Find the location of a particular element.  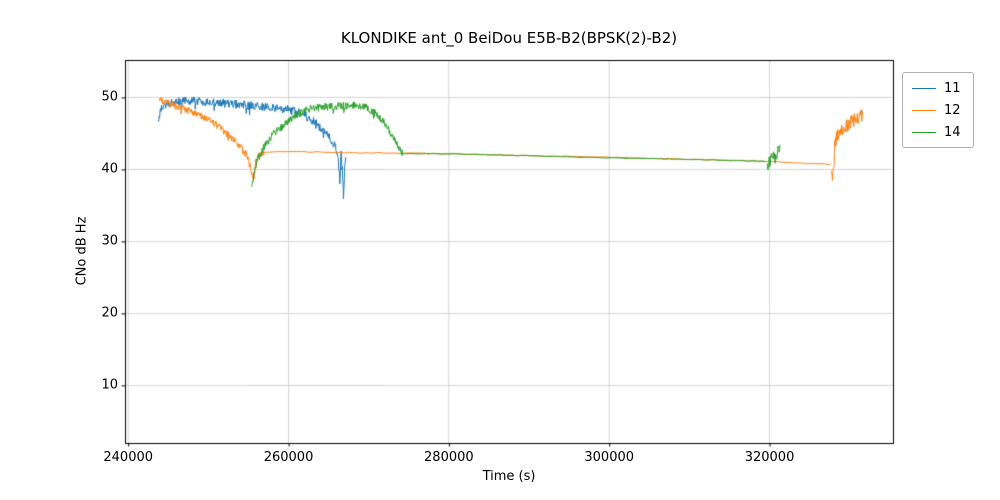

x-tick-label: 320000 is located at coordinates (769, 457).